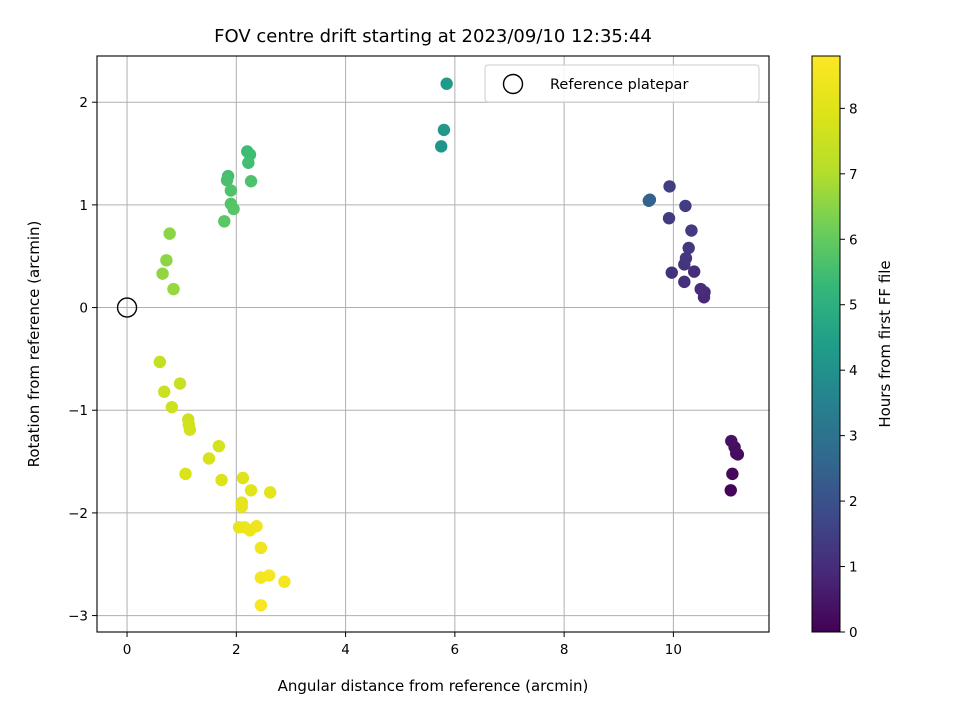 This screenshot has height=720, width=960. I want to click on x-tick-label: 0, so click(127, 650).